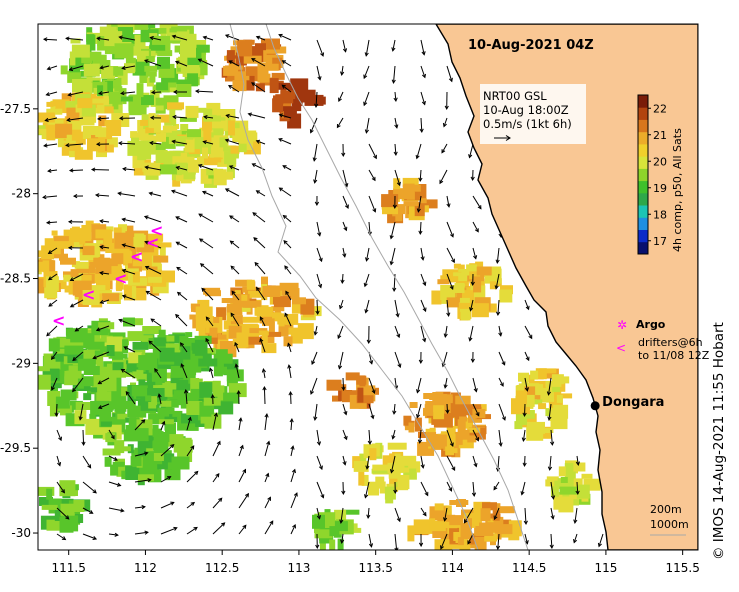 This screenshot has height=592, width=739. Describe the element at coordinates (15, 109) in the screenshot. I see `lat-tick-label: -27.5` at that location.